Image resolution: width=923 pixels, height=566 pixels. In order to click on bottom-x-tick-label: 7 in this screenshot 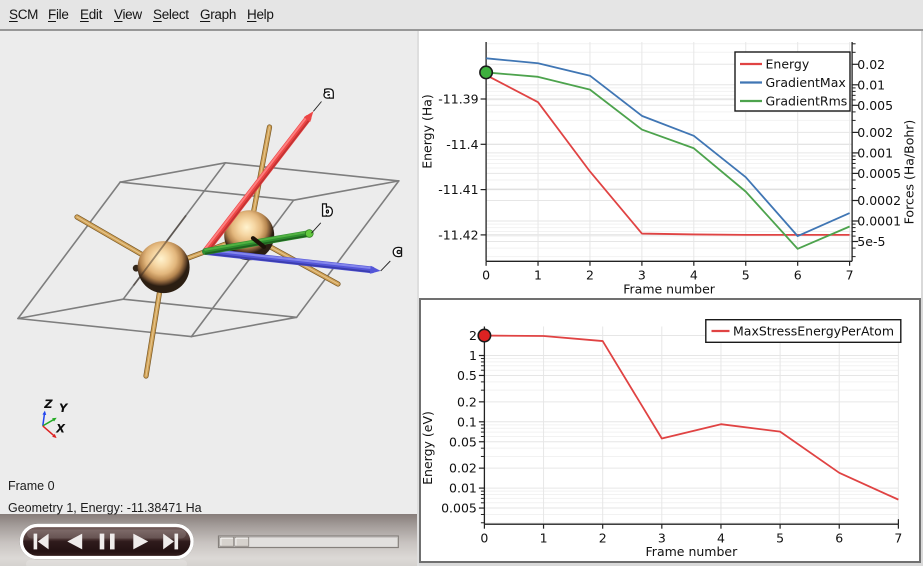, I will do `click(898, 538)`.